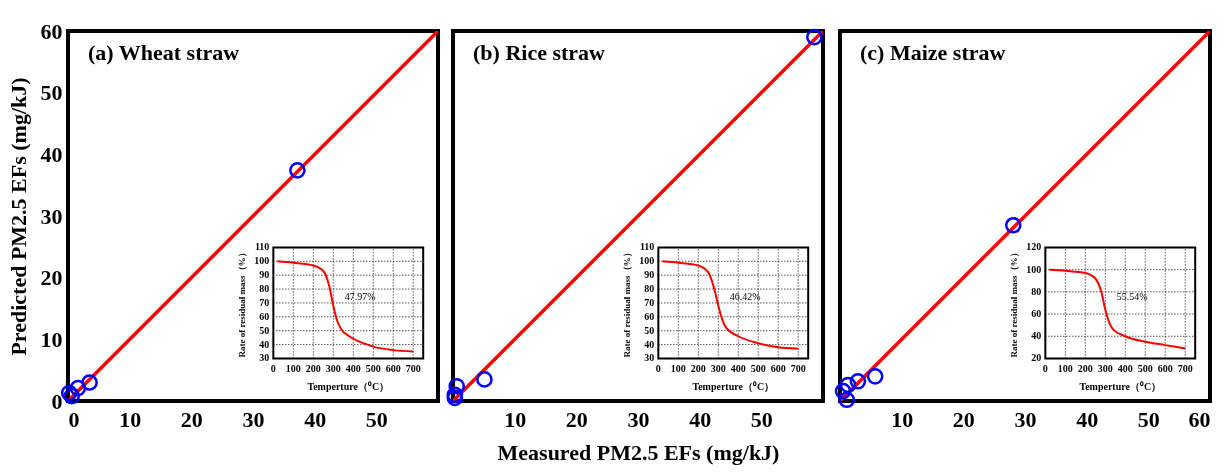  I want to click on chart-title: (b) Rice straw, so click(539, 52).